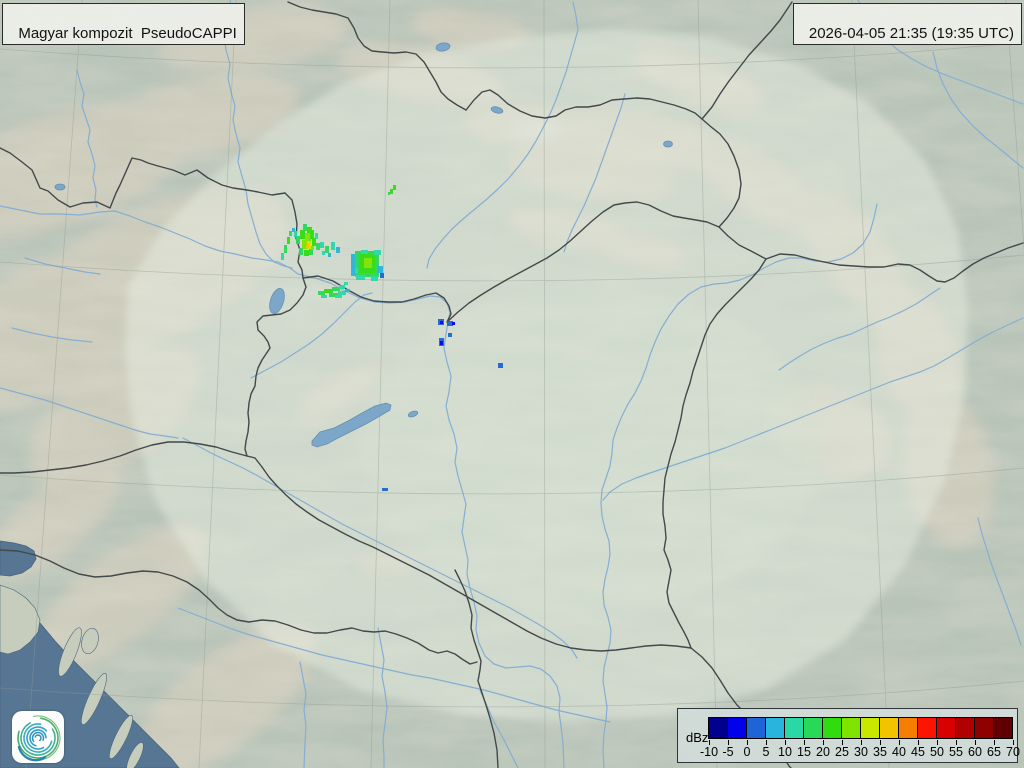  What do you see at coordinates (502, 135) in the screenshot?
I see `river-vah` at bounding box center [502, 135].